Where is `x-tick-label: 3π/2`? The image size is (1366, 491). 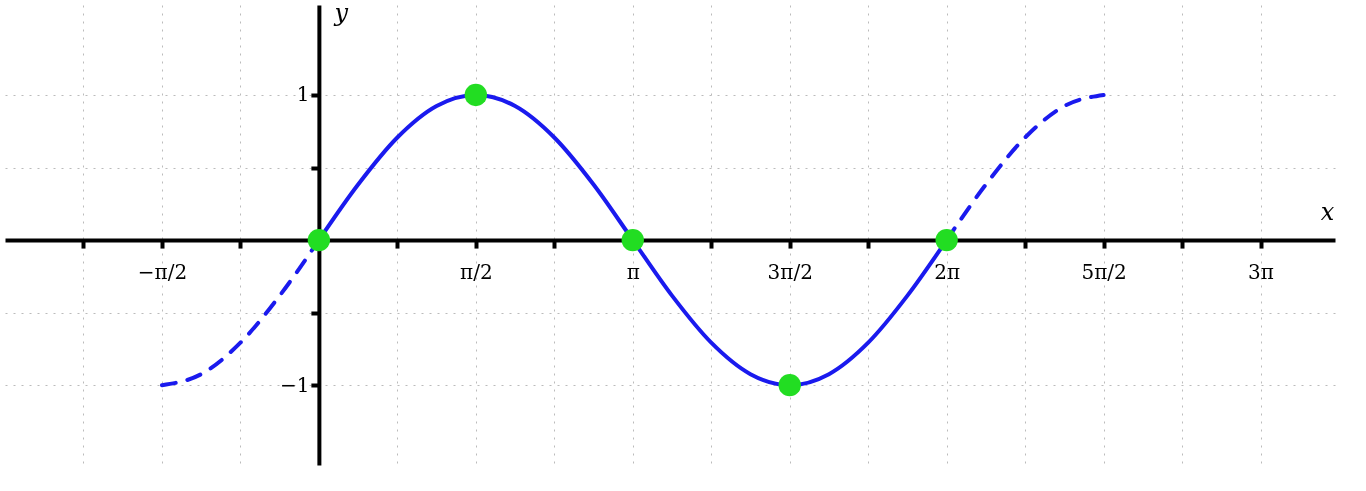 x-tick-label: 3π/2 is located at coordinates (790, 271).